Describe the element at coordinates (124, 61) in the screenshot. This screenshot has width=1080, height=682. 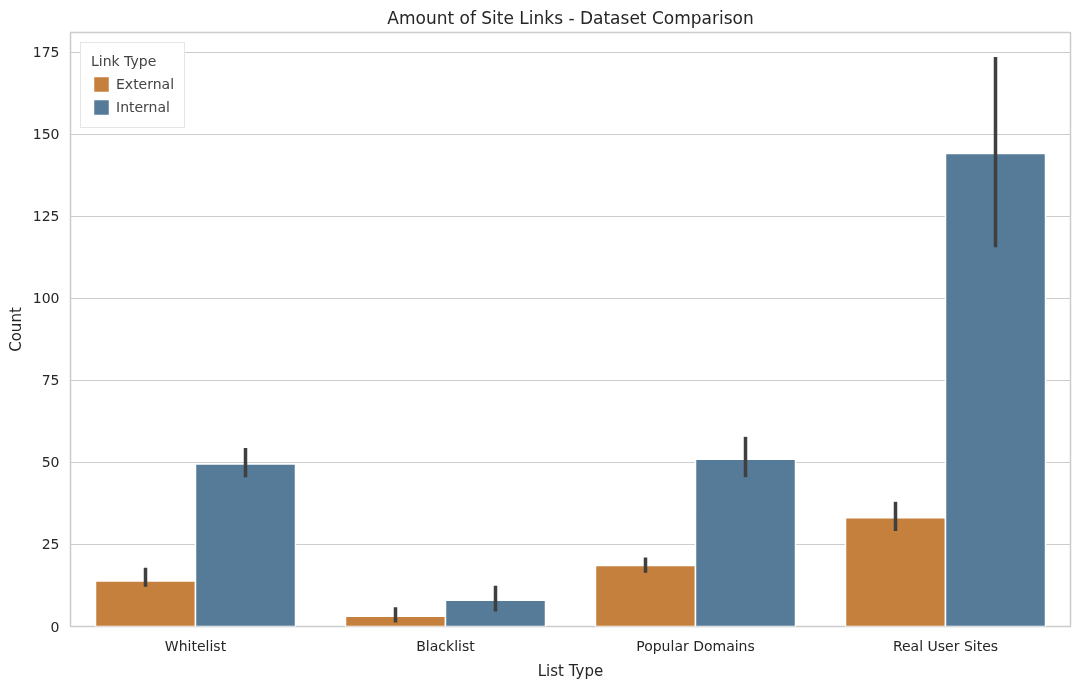
I see `legend-title: Link Type` at that location.